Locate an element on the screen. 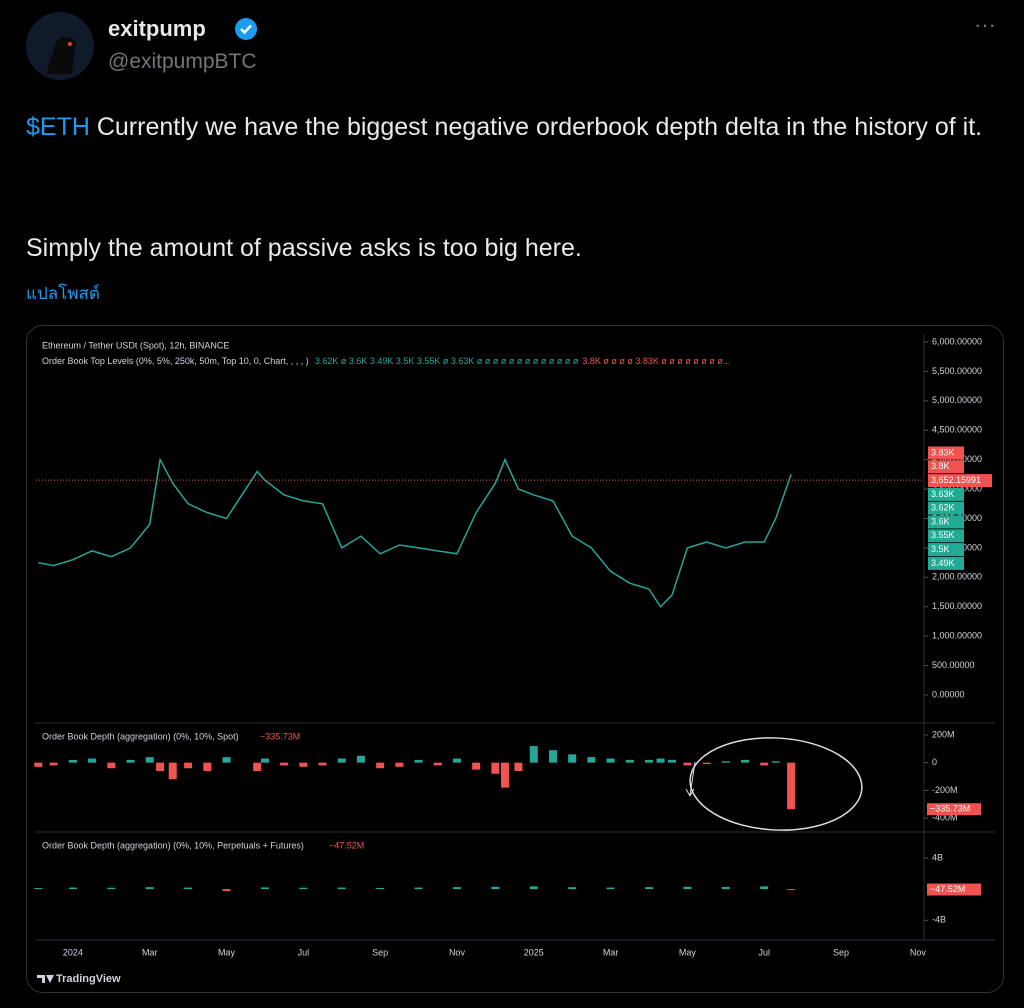 The height and width of the screenshot is (1008, 1024). y-tick-label: 4,500.00000 is located at coordinates (957, 430).